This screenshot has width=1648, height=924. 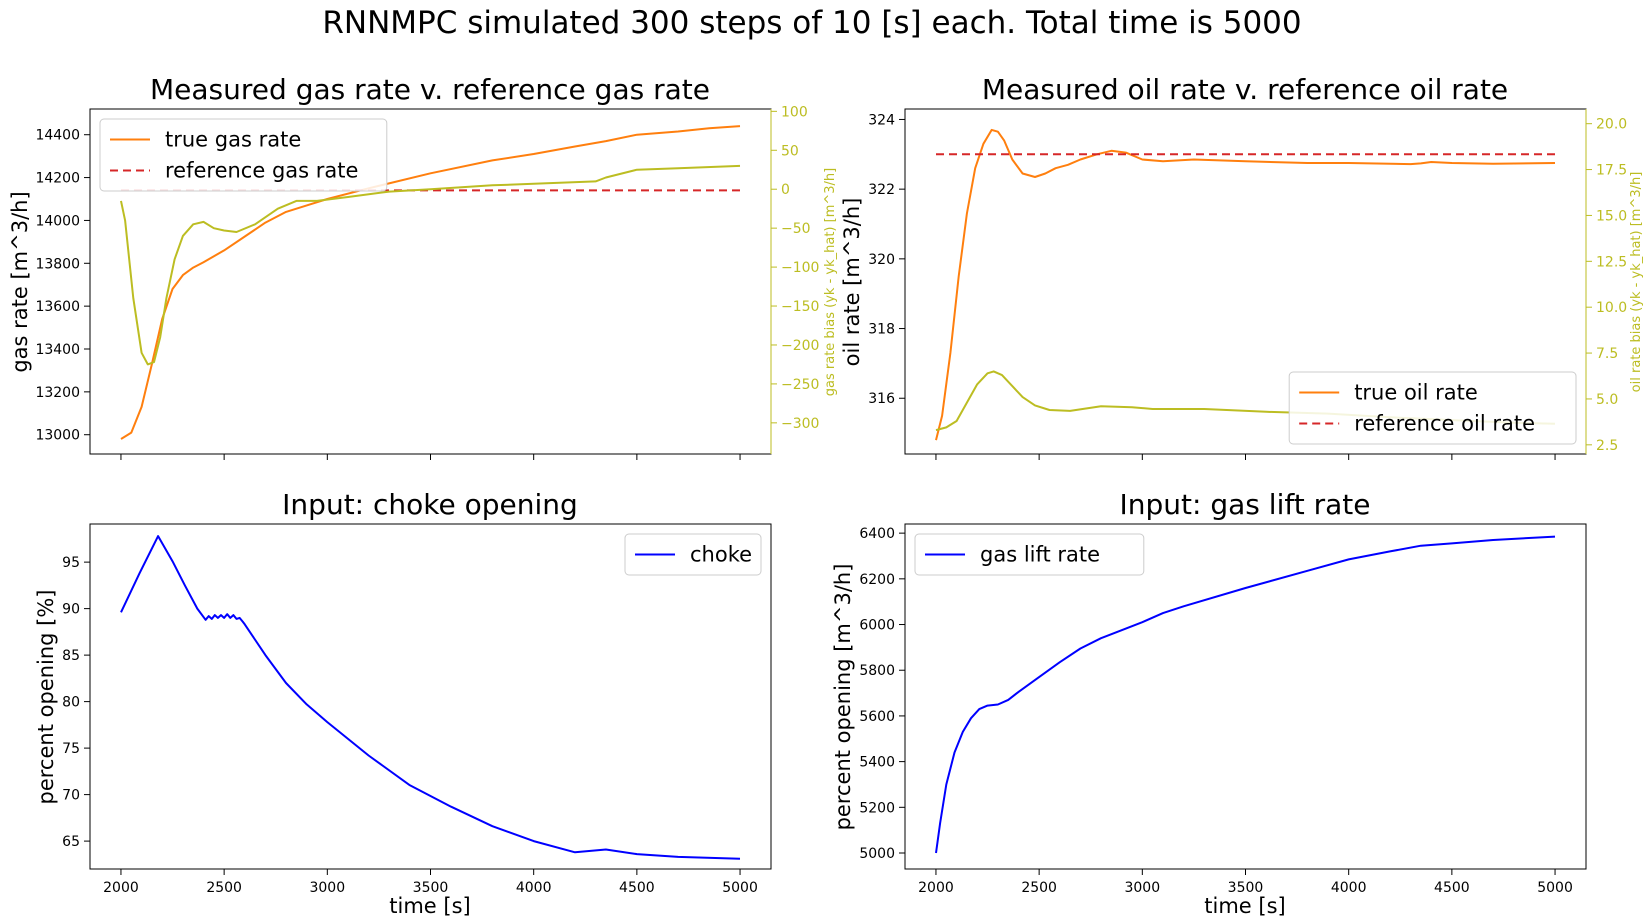 I want to click on choke-x-tick-label: 3000, so click(x=327, y=888).